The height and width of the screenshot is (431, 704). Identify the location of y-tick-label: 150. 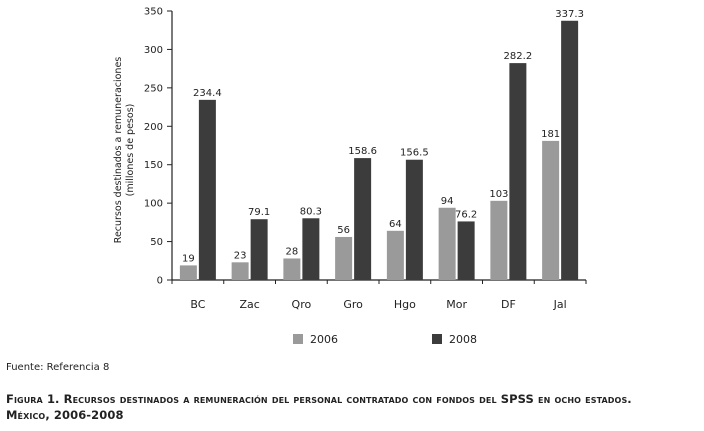
(153, 165).